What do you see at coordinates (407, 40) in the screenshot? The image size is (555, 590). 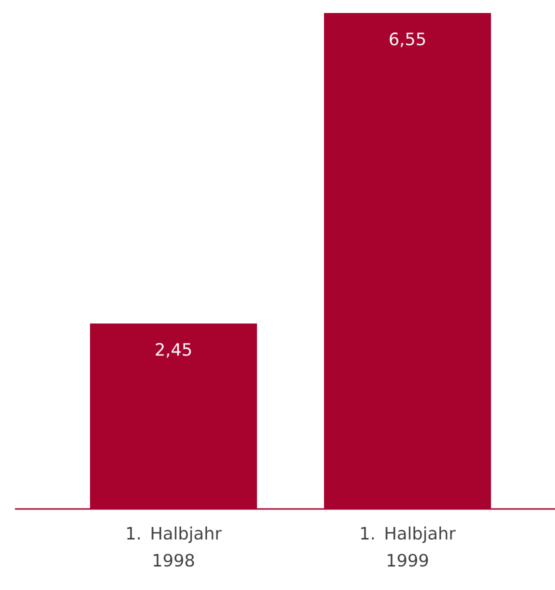 I see `data-label: 6,55` at bounding box center [407, 40].